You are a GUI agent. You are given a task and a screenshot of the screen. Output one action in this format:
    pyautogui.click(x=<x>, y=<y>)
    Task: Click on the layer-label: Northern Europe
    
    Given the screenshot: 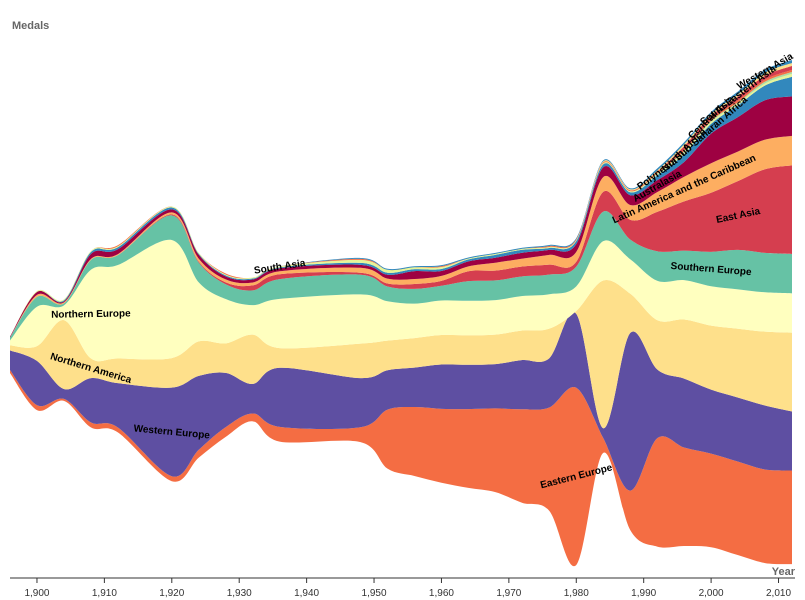 What is the action you would take?
    pyautogui.click(x=91, y=314)
    